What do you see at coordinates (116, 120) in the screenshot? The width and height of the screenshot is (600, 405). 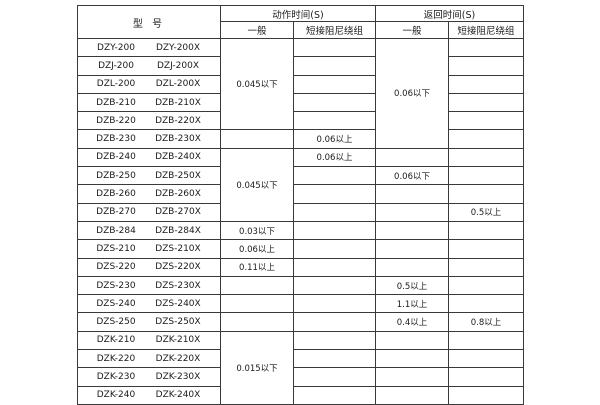 I see `model-code-primary: DZB-220` at bounding box center [116, 120].